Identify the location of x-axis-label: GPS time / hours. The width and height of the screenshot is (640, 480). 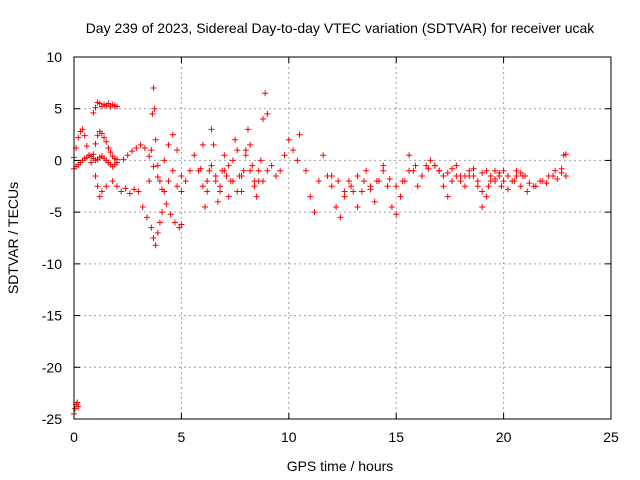
(340, 466).